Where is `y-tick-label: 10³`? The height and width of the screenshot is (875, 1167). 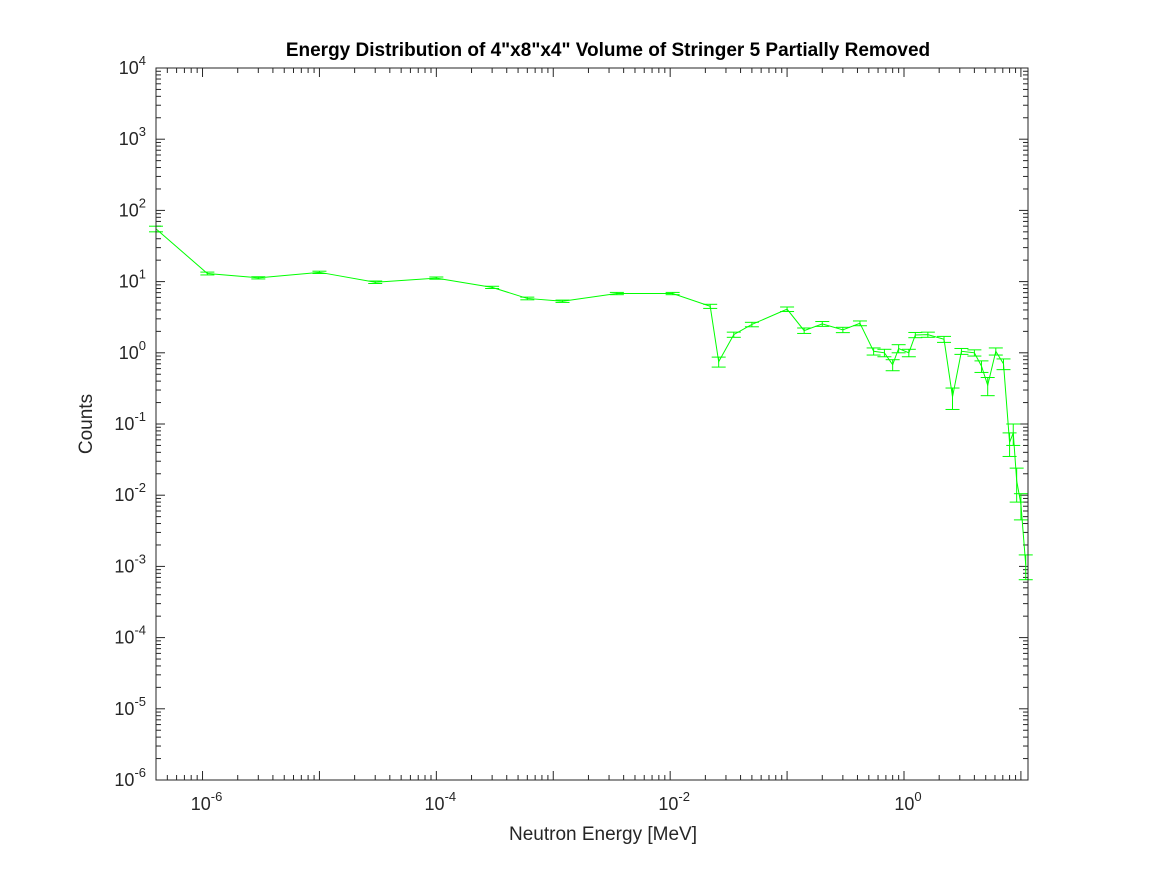 y-tick-label: 10³ is located at coordinates (132, 136).